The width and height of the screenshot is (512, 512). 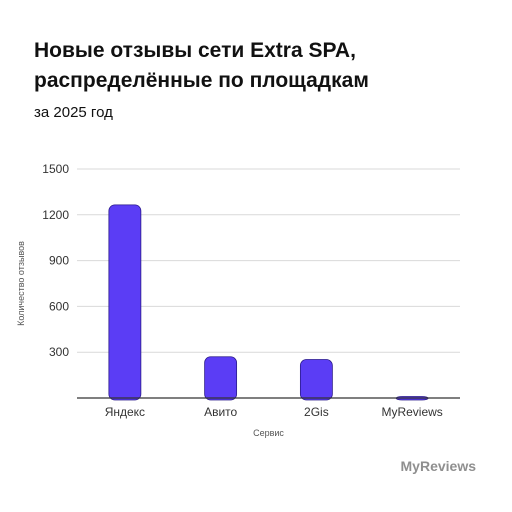 What do you see at coordinates (59, 352) in the screenshot?
I see `y-tick-label: 300` at bounding box center [59, 352].